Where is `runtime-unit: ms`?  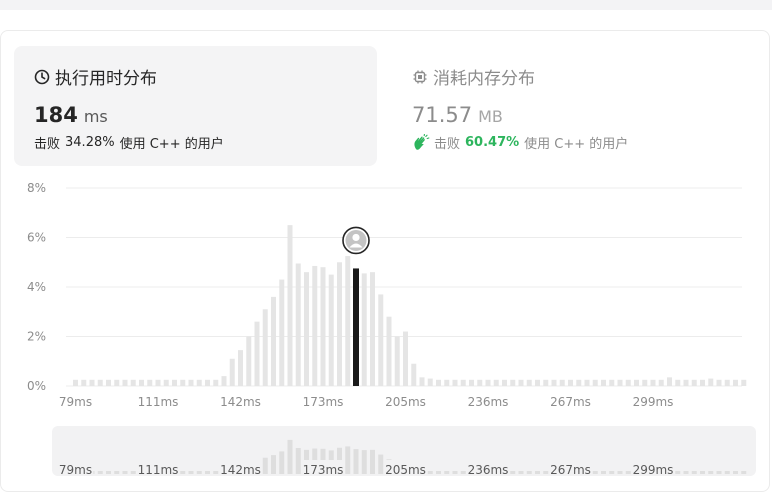 runtime-unit: ms is located at coordinates (95, 116).